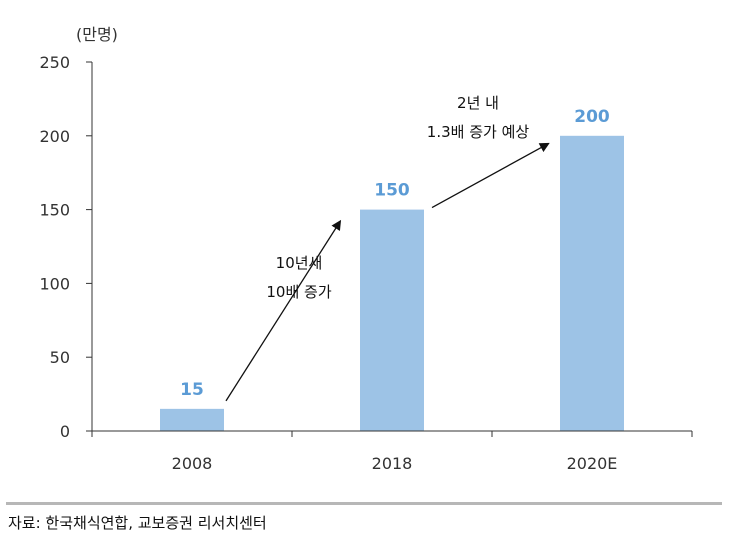  What do you see at coordinates (54, 283) in the screenshot?
I see `y-tick-label: 100` at bounding box center [54, 283].